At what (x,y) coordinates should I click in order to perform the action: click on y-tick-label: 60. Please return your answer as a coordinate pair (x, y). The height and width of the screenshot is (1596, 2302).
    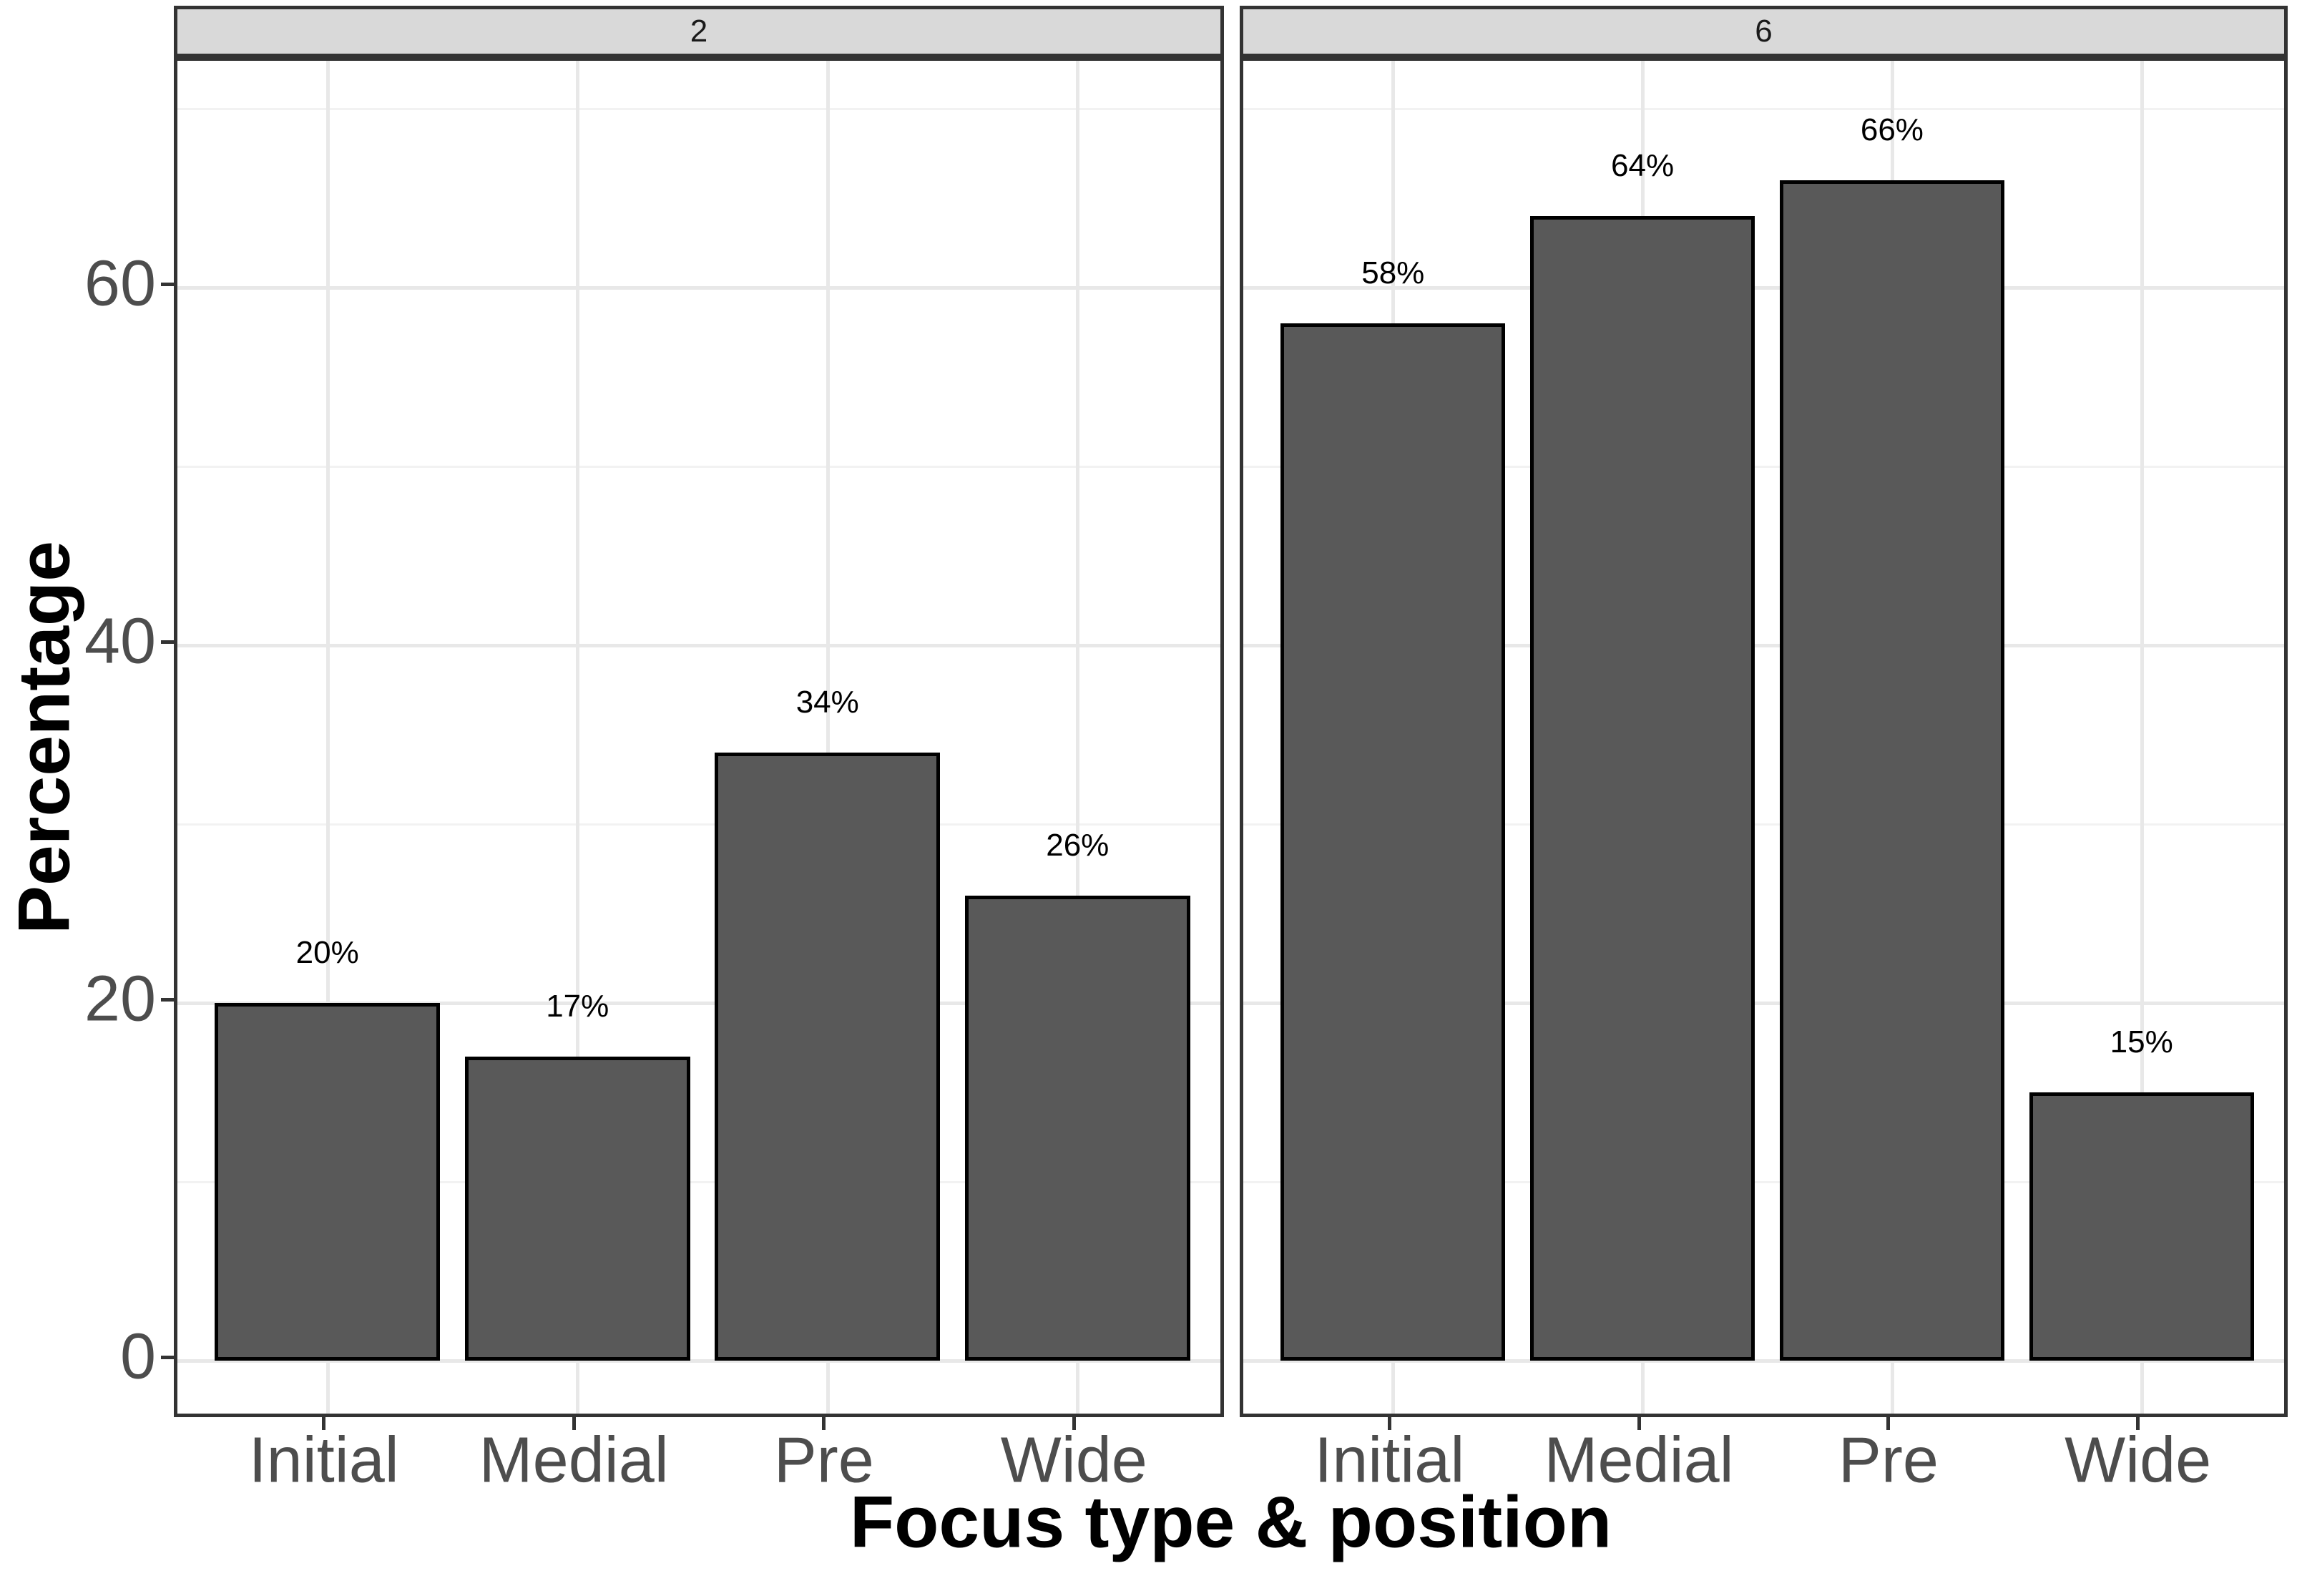
    Looking at the image, I should click on (120, 284).